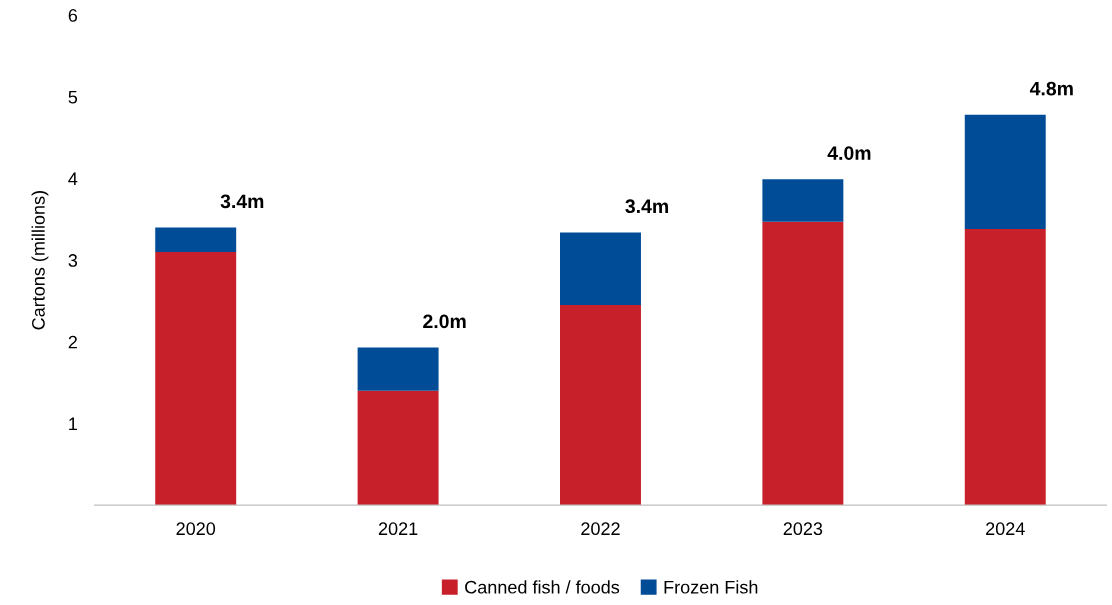  What do you see at coordinates (849, 153) in the screenshot?
I see `total-label: 4.0m` at bounding box center [849, 153].